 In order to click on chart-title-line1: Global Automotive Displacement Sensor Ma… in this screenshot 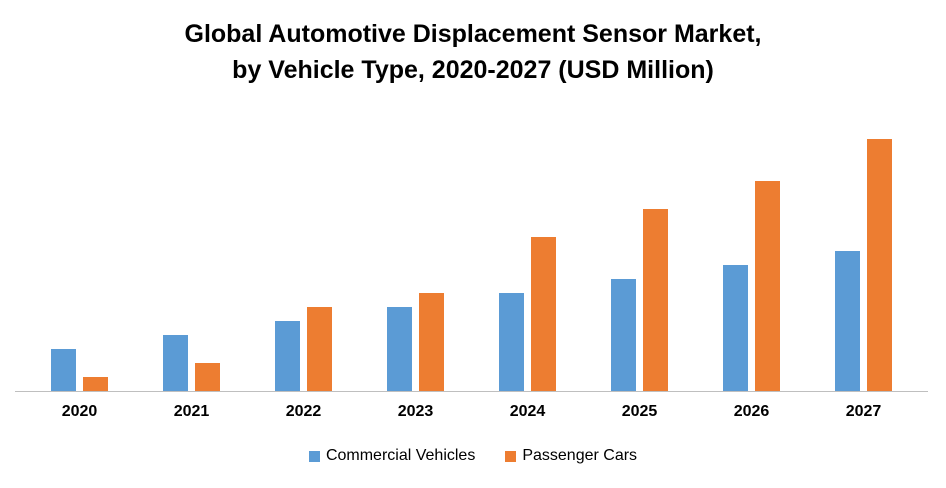, I will do `click(473, 34)`.